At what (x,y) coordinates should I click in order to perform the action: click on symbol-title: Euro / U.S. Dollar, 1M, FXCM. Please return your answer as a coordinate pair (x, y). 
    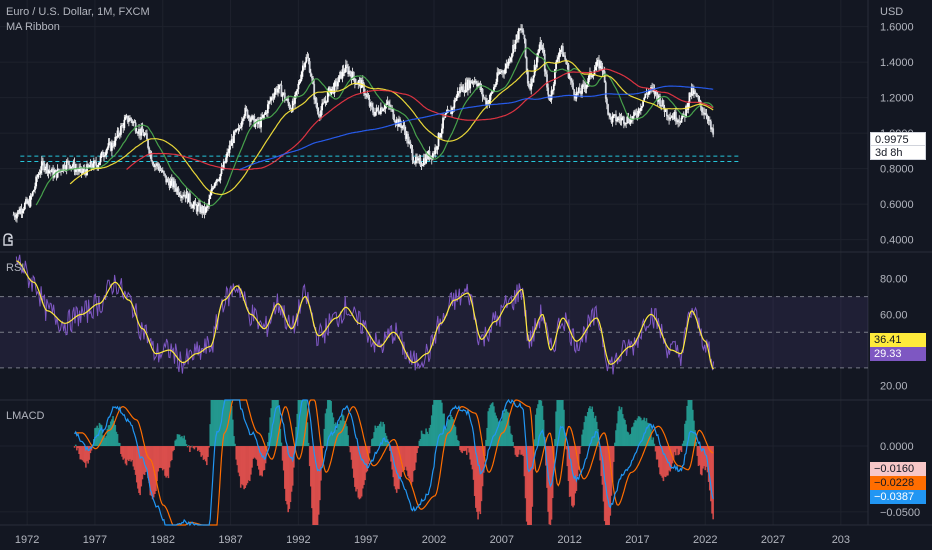
    Looking at the image, I should click on (78, 12).